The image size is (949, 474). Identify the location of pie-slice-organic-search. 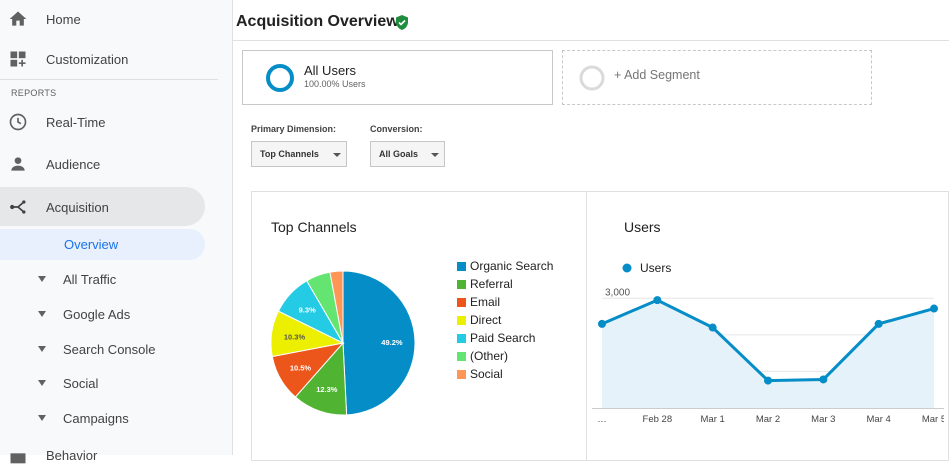
(379, 343).